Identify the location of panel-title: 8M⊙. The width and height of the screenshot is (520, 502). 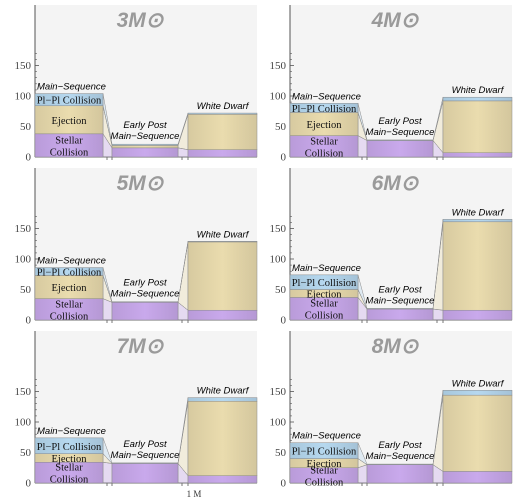
(396, 346).